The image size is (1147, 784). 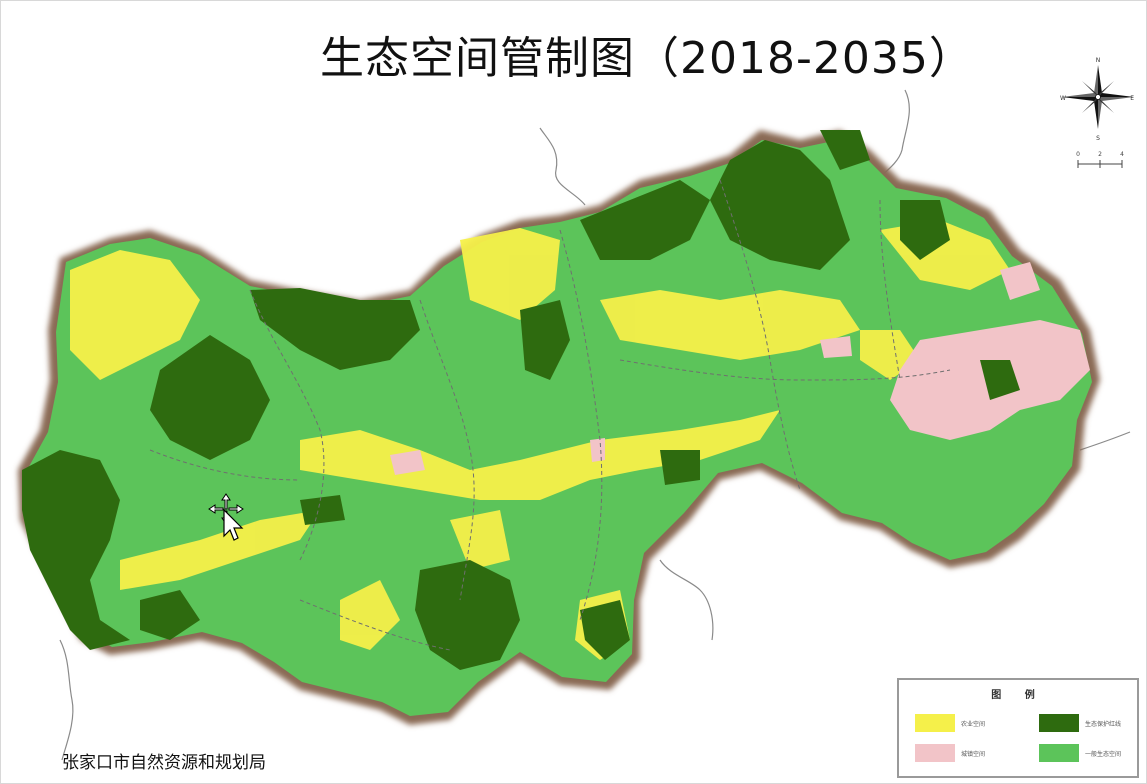 What do you see at coordinates (973, 754) in the screenshot?
I see `legend-label-urban: 城镇空间` at bounding box center [973, 754].